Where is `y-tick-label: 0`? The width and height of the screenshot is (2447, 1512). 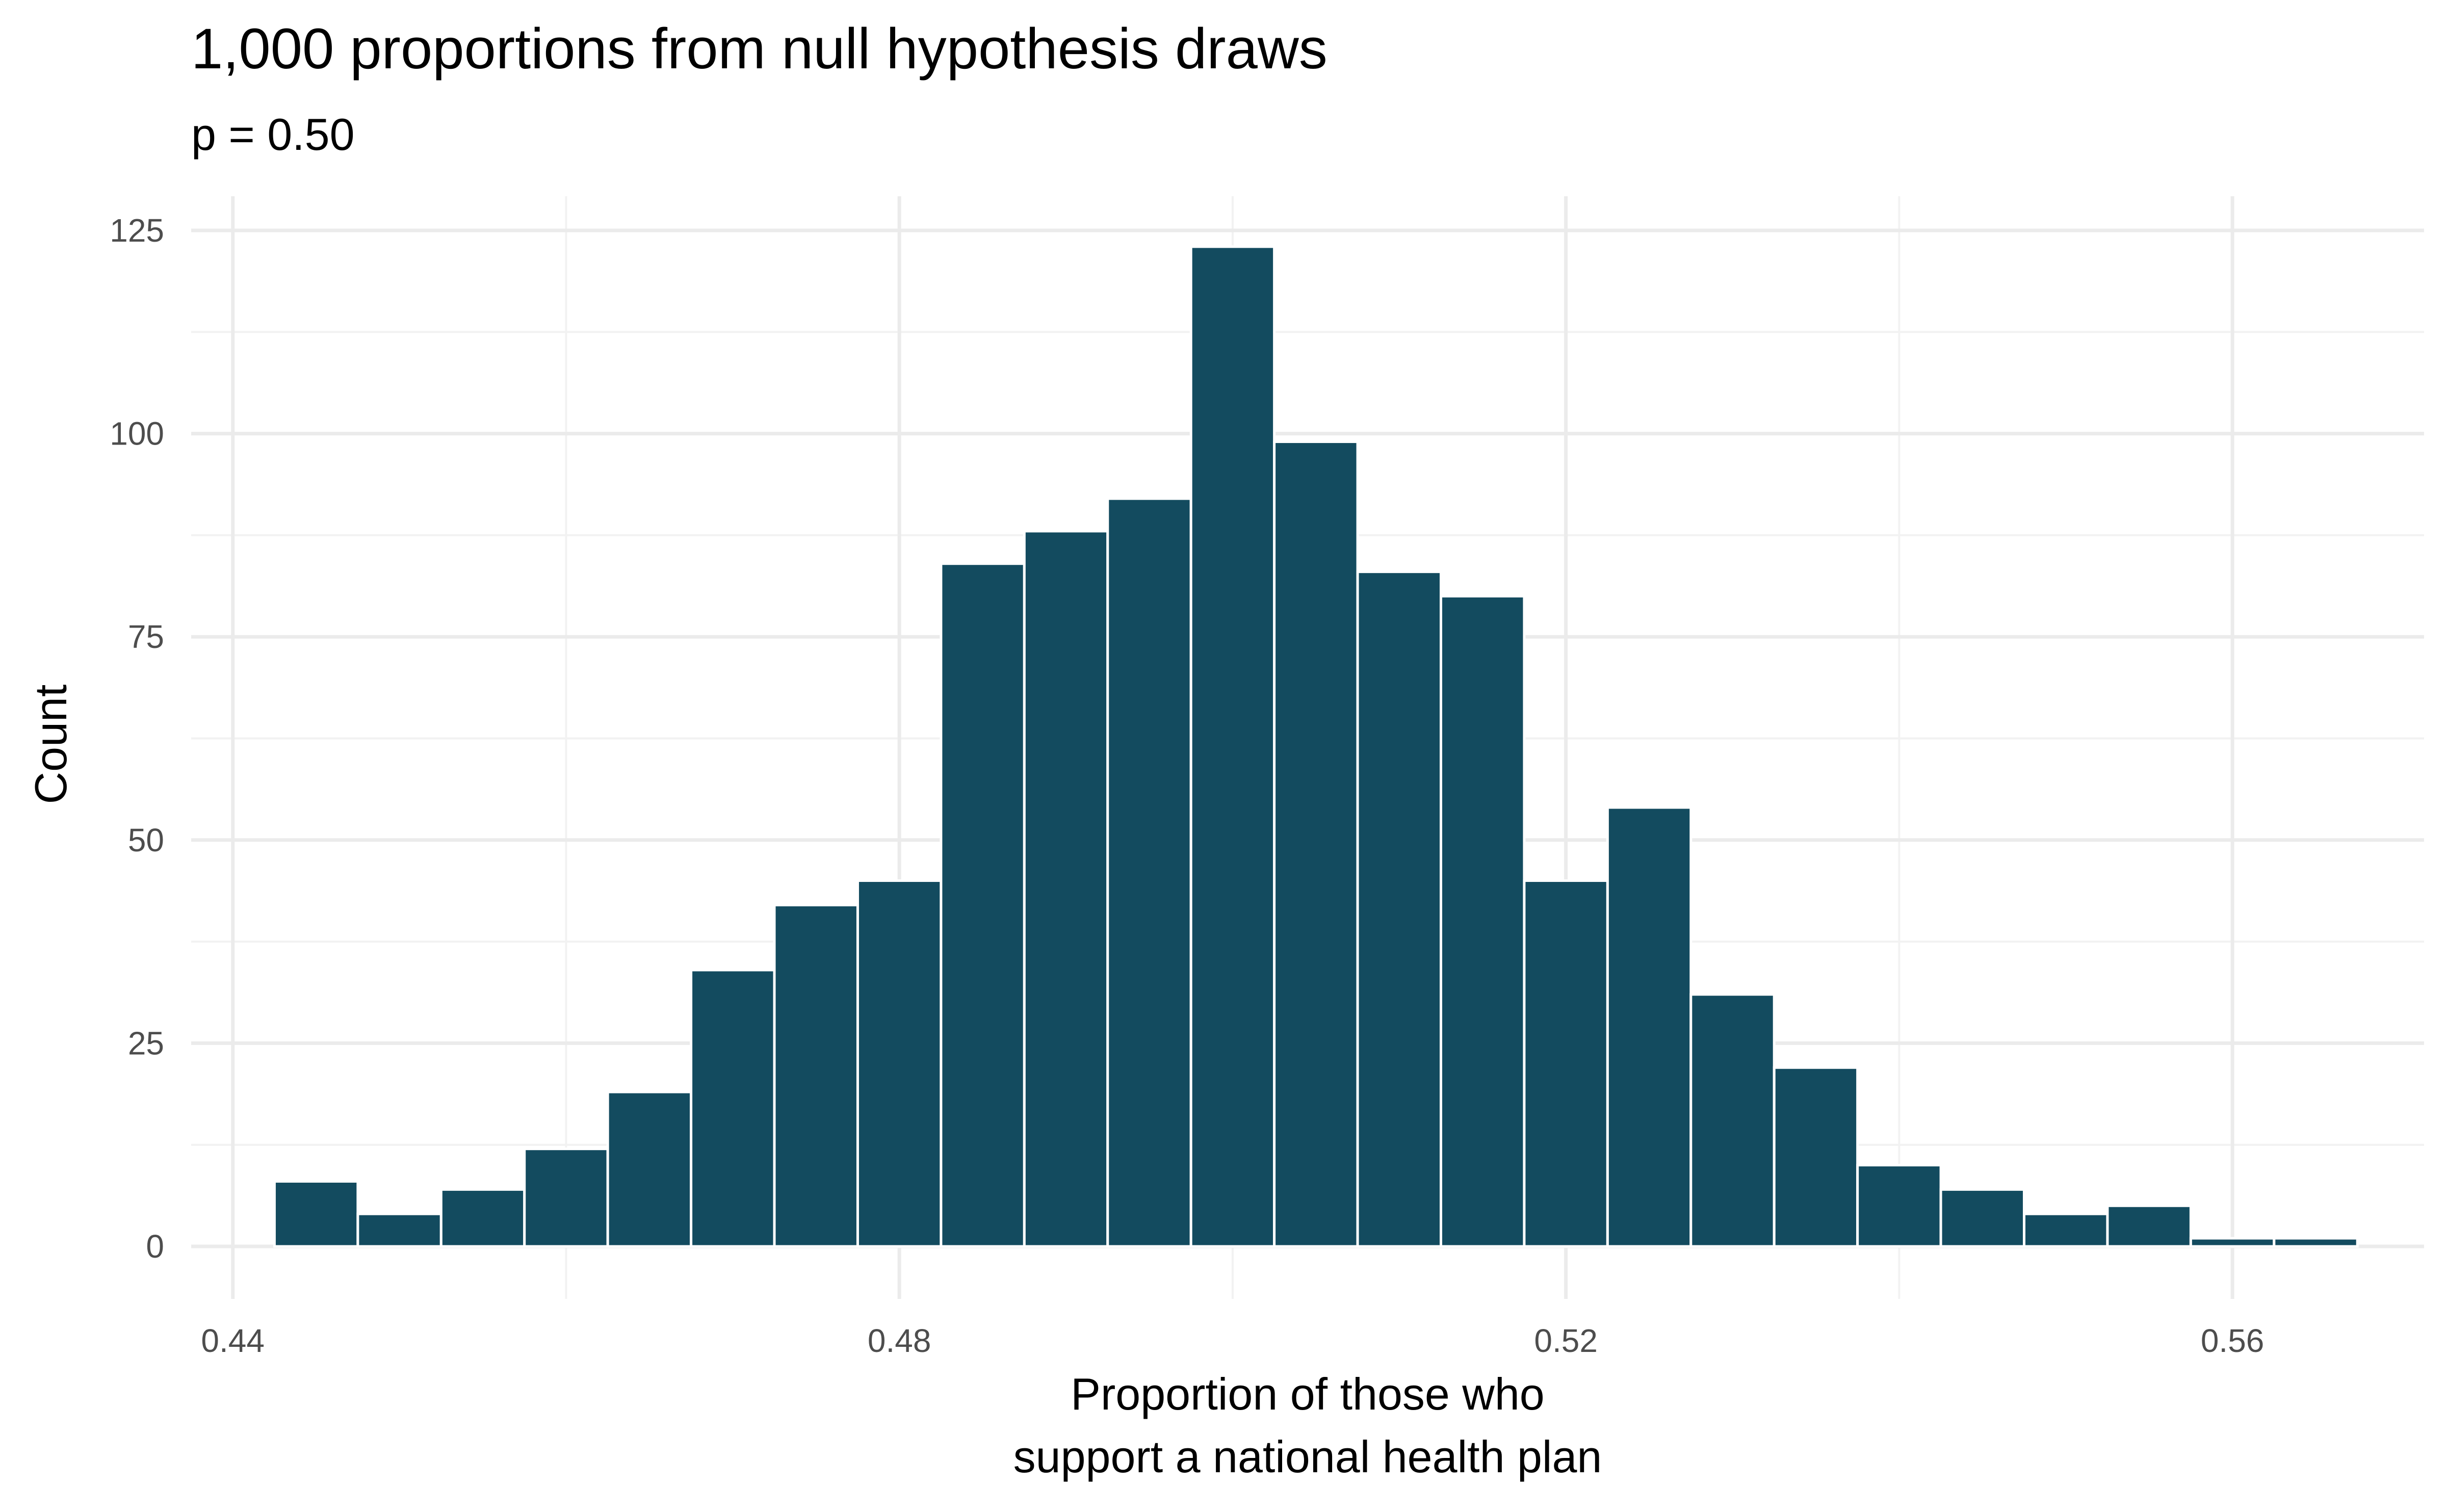 y-tick-label: 0 is located at coordinates (155, 1246).